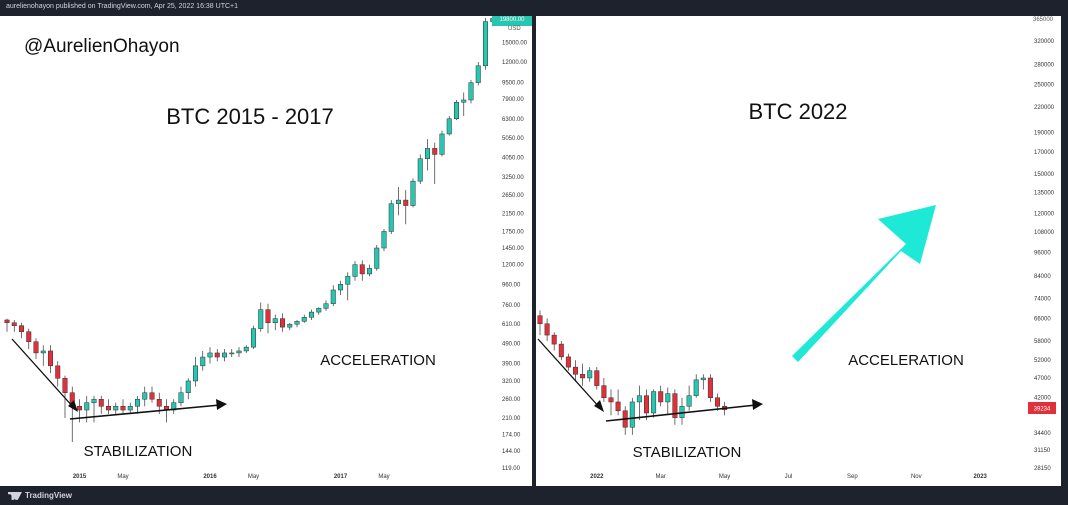 Image resolution: width=1068 pixels, height=505 pixels. What do you see at coordinates (1042, 399) in the screenshot?
I see `price-tick-label: 42000` at bounding box center [1042, 399].